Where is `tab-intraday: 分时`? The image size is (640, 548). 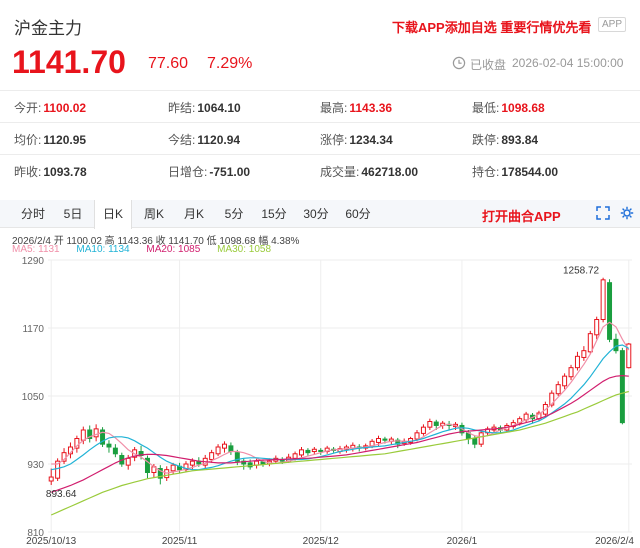
tab-intraday: 分时 is located at coordinates (32, 214).